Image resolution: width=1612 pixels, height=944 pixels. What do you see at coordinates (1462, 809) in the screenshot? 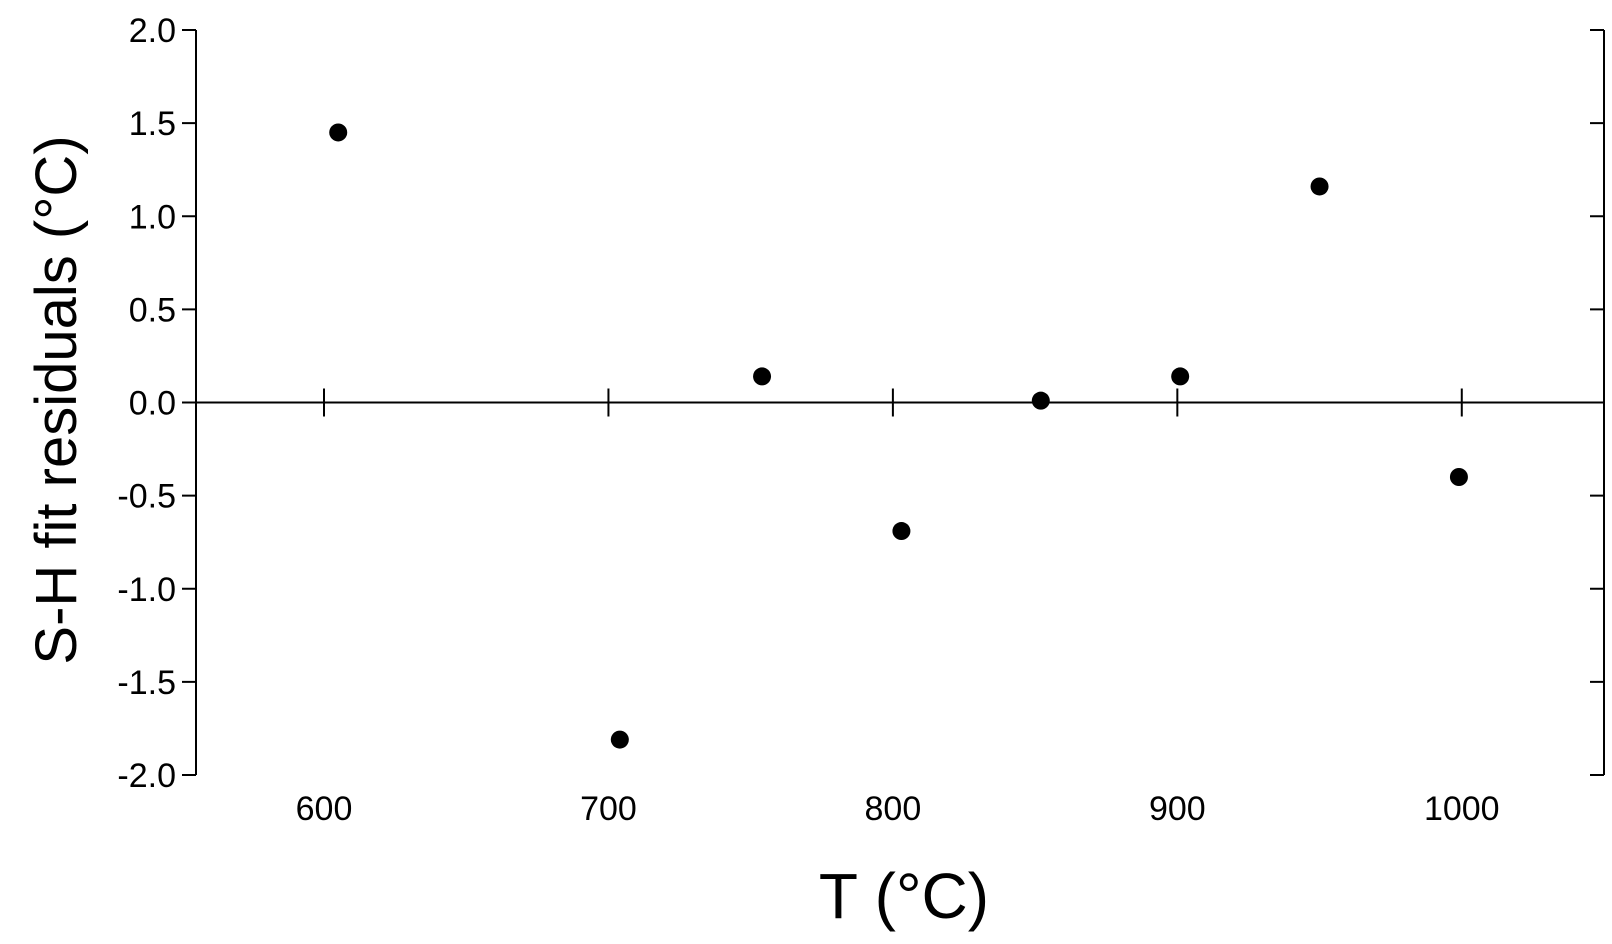
I see `x-tick-label: 1000` at bounding box center [1462, 809].